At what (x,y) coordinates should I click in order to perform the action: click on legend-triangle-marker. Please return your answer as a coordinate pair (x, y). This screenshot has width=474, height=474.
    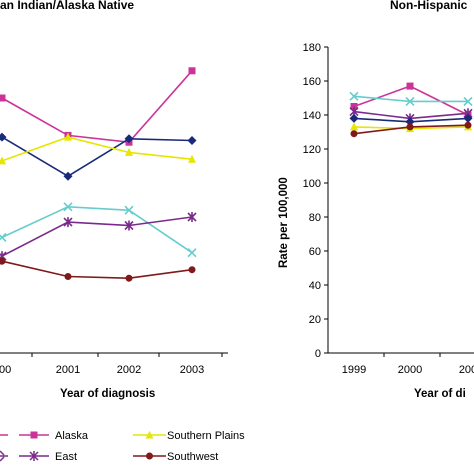
    Looking at the image, I should click on (149, 435).